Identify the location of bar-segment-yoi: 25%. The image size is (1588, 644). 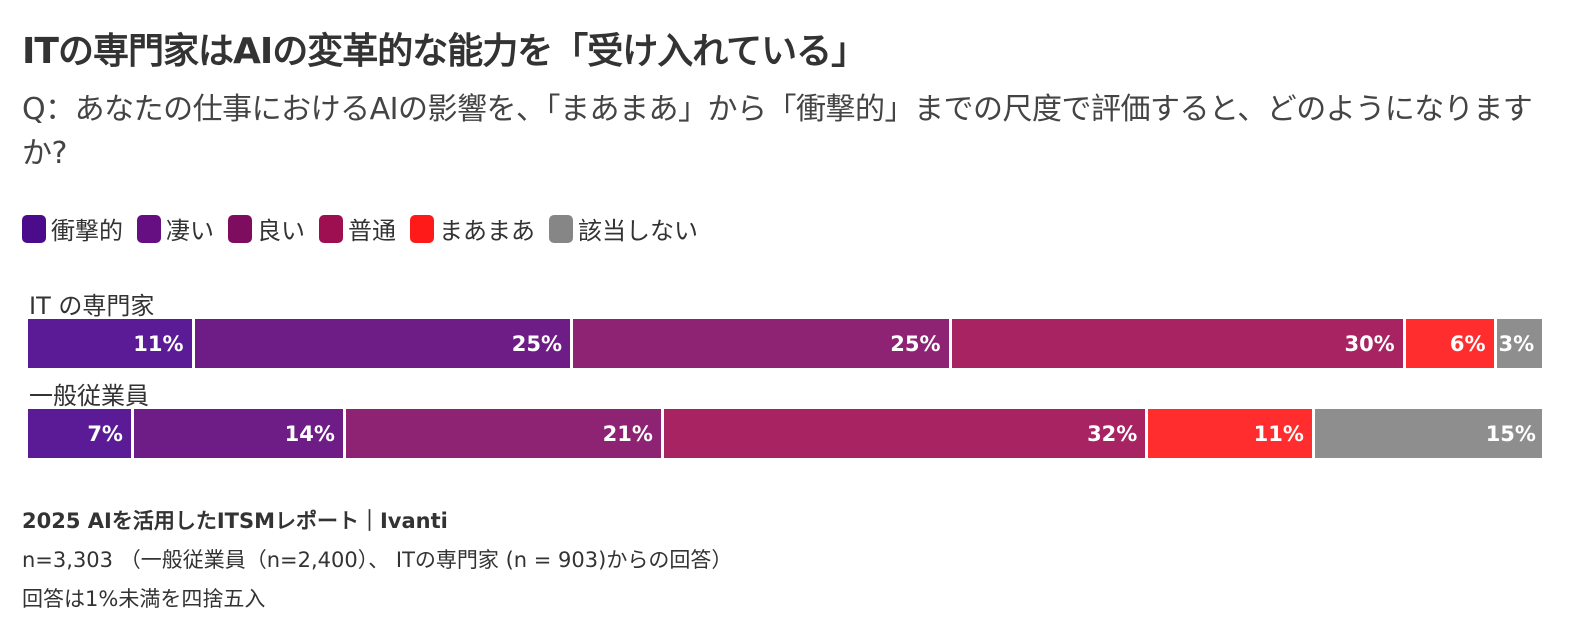
(762, 343).